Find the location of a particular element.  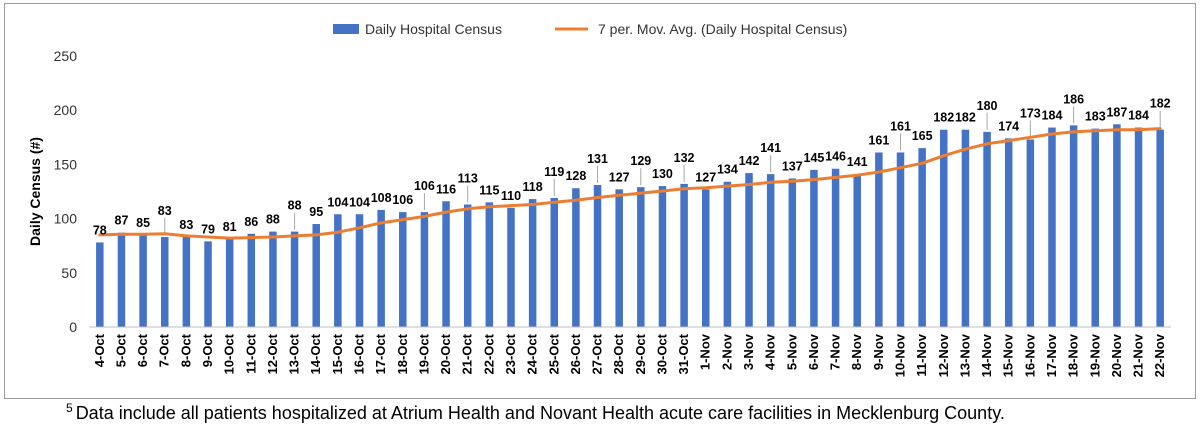

x-tick-label: 22-Oct is located at coordinates (488, 353).